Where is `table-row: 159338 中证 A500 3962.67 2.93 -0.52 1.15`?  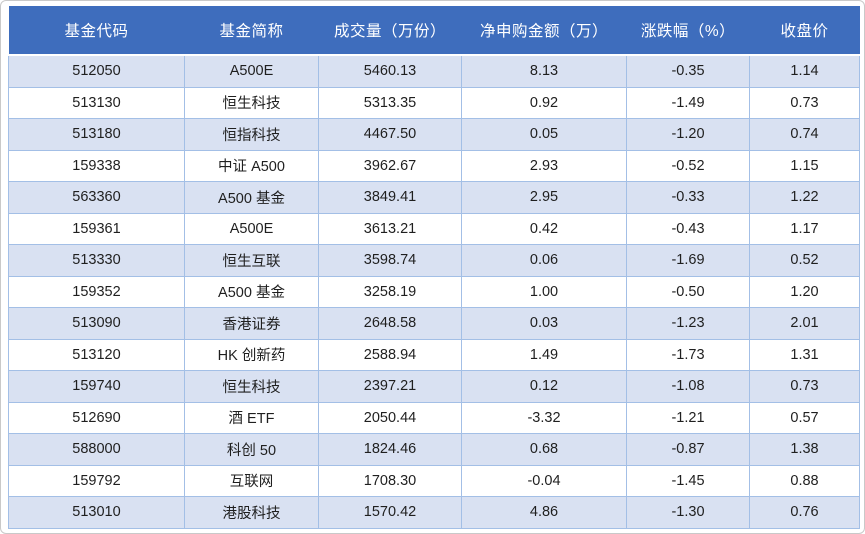
table-row: 159338 中证 A500 3962.67 2.93 -0.52 1.15 is located at coordinates (434, 165).